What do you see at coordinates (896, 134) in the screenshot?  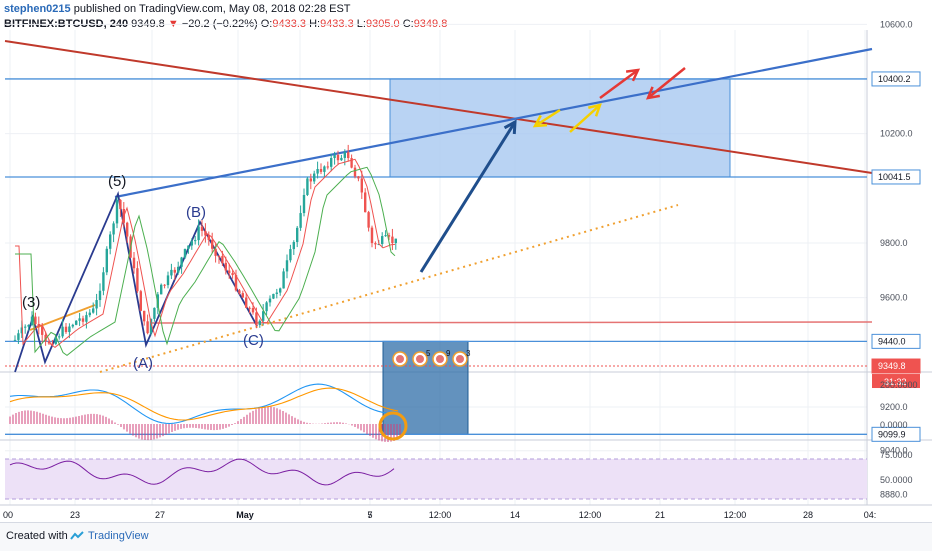 I see `price-tick: 10200.0` at bounding box center [896, 134].